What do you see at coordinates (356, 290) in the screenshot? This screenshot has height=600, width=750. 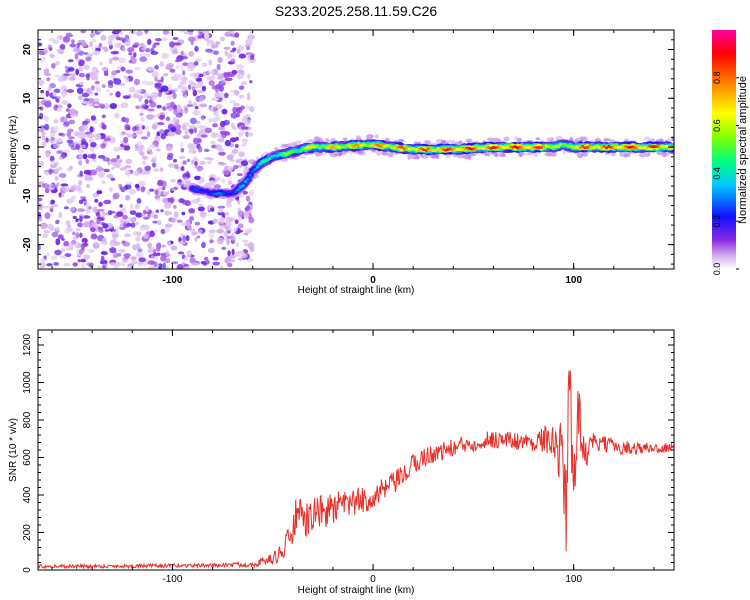 I see `spectrogram-x-label: Height of straight line (km)` at bounding box center [356, 290].